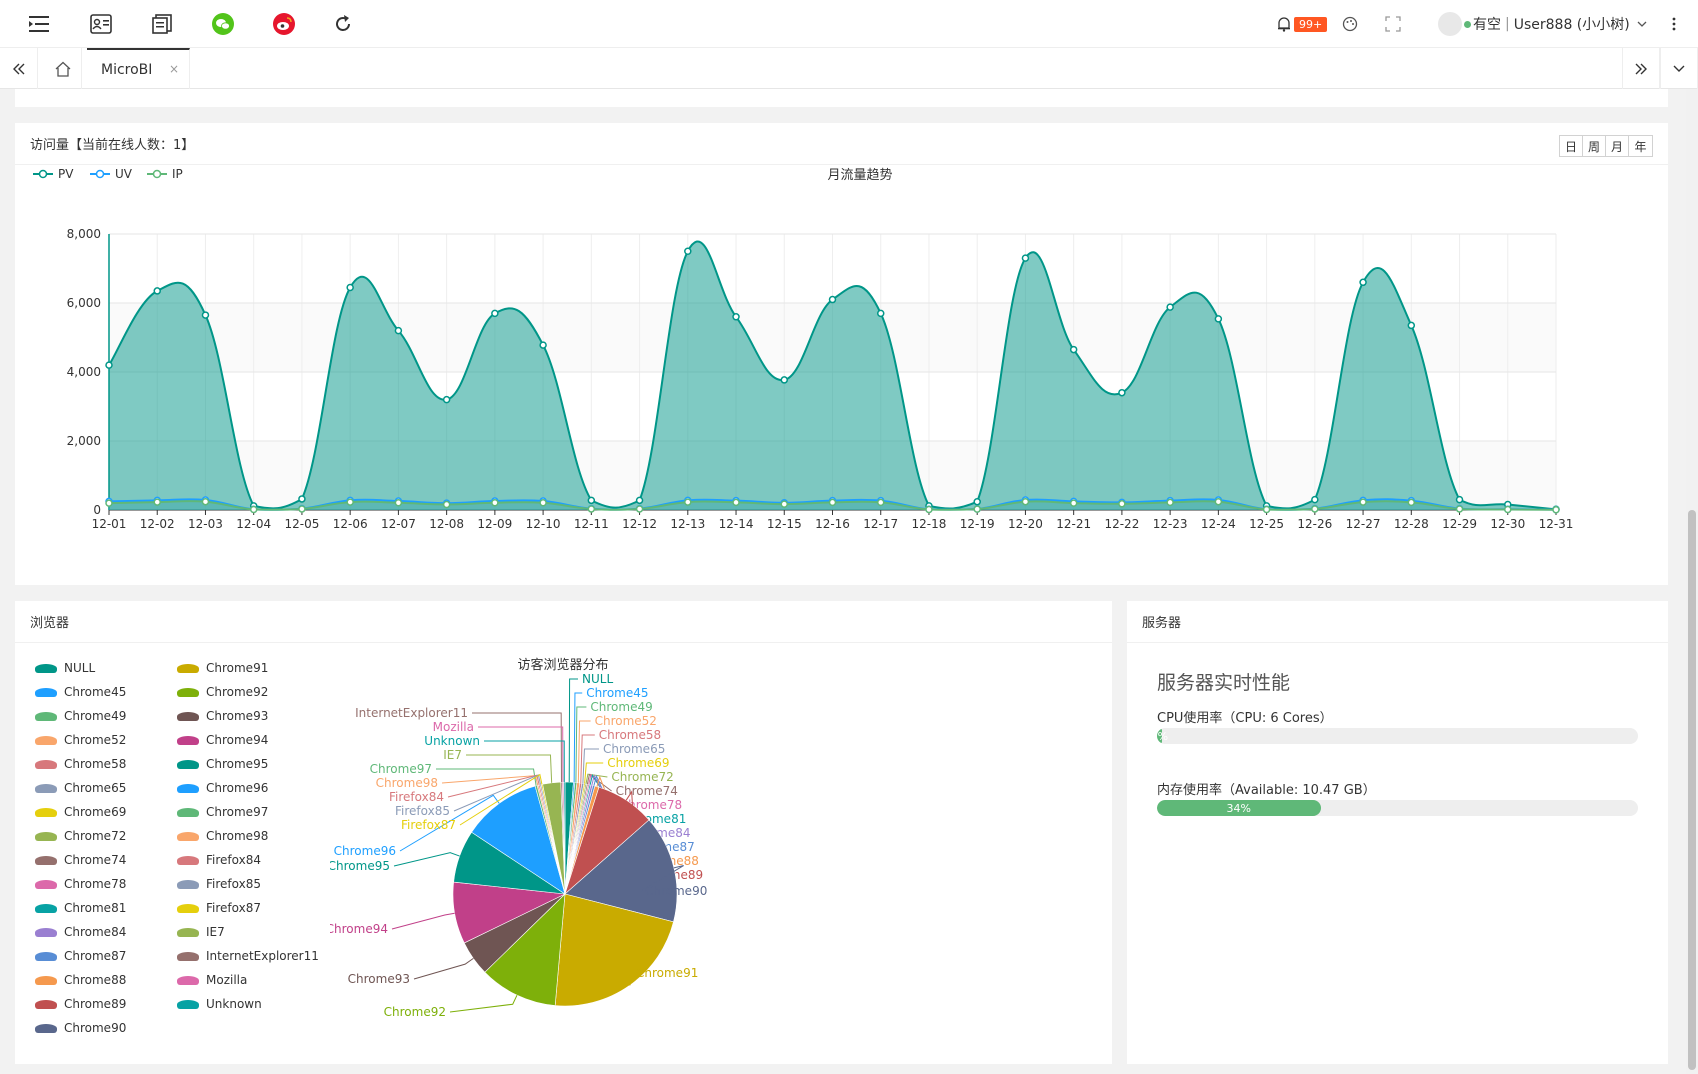  What do you see at coordinates (248, 884) in the screenshot?
I see `legend-item-firefox85: Firefox85` at bounding box center [248, 884].